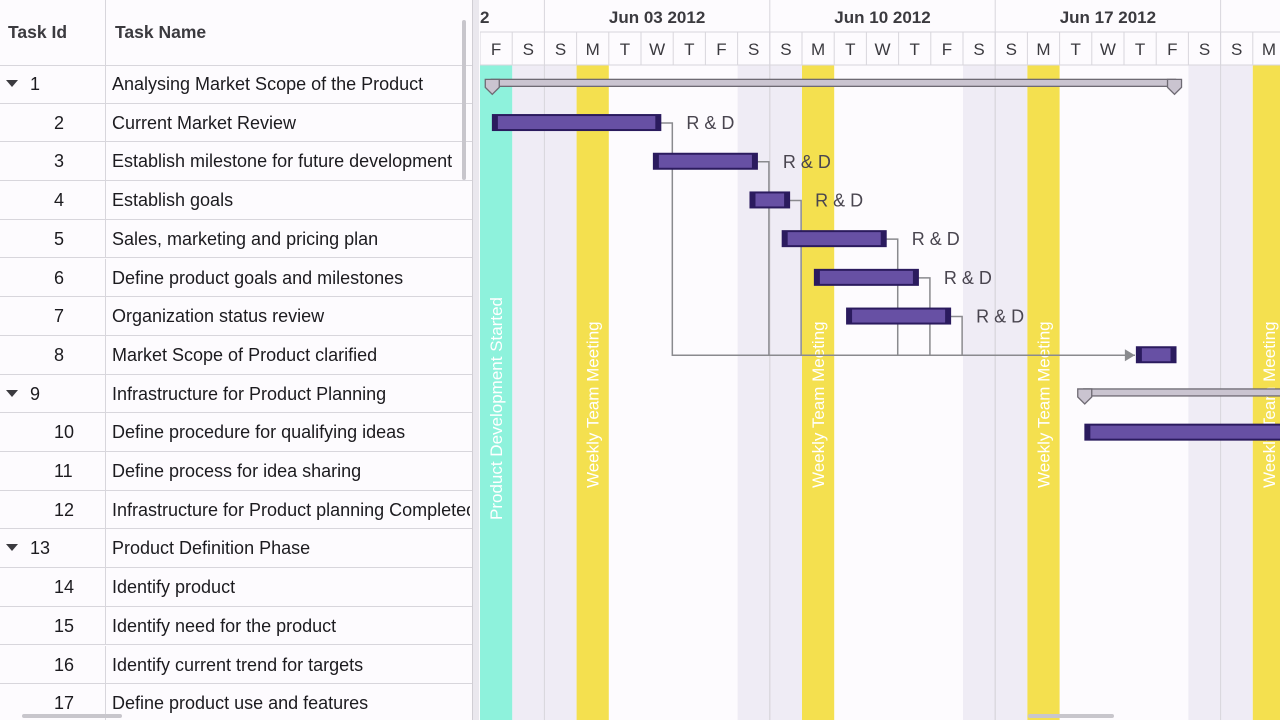 The image size is (1280, 720). Describe the element at coordinates (64, 587) in the screenshot. I see `task-id: 14` at that location.